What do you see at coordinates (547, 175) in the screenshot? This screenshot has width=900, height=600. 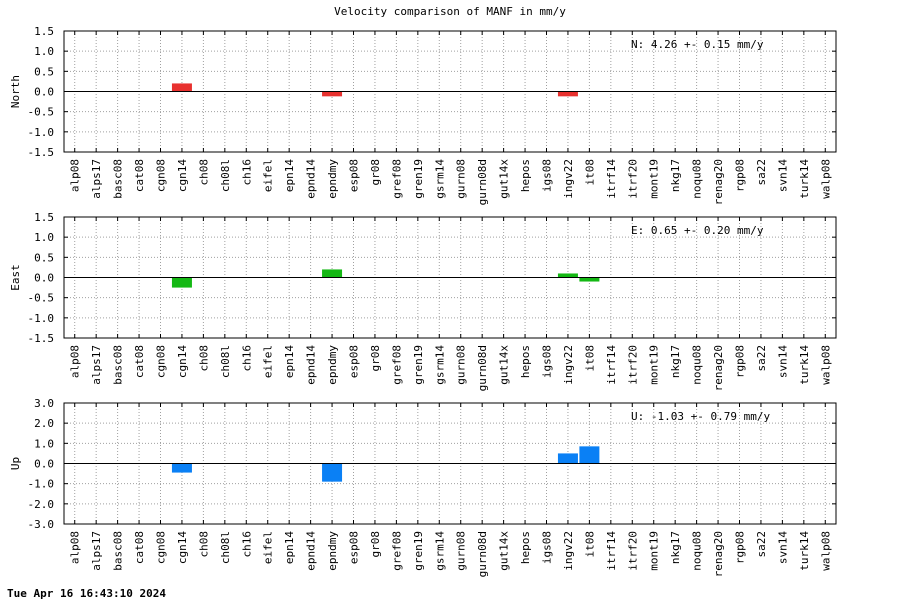 I see `x-tick-label: igs08` at bounding box center [547, 175].